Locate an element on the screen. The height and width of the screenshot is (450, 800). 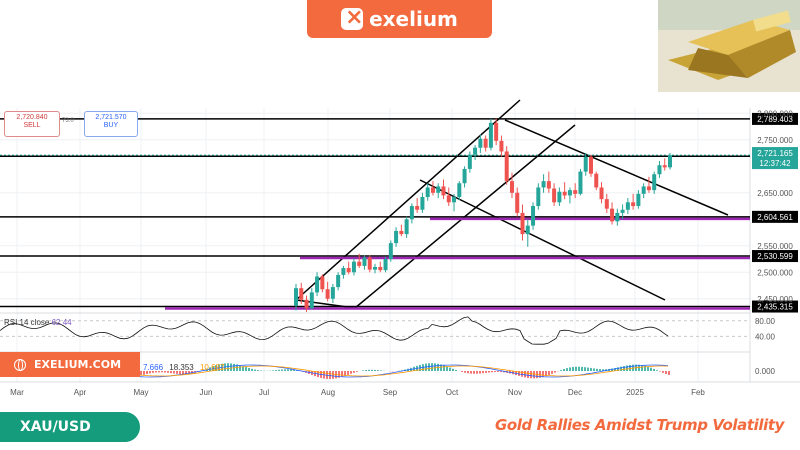
x-tick-label: Oct is located at coordinates (452, 392).